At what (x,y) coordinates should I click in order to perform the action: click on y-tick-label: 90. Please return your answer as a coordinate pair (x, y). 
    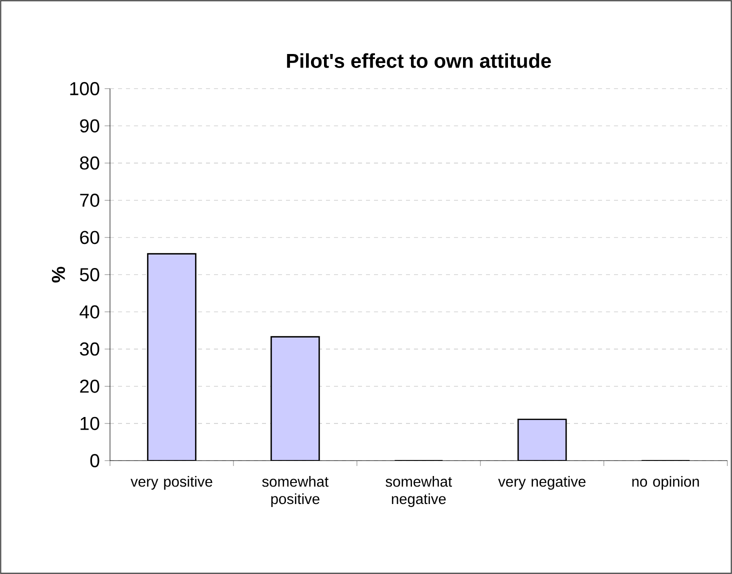
    Looking at the image, I should click on (90, 125).